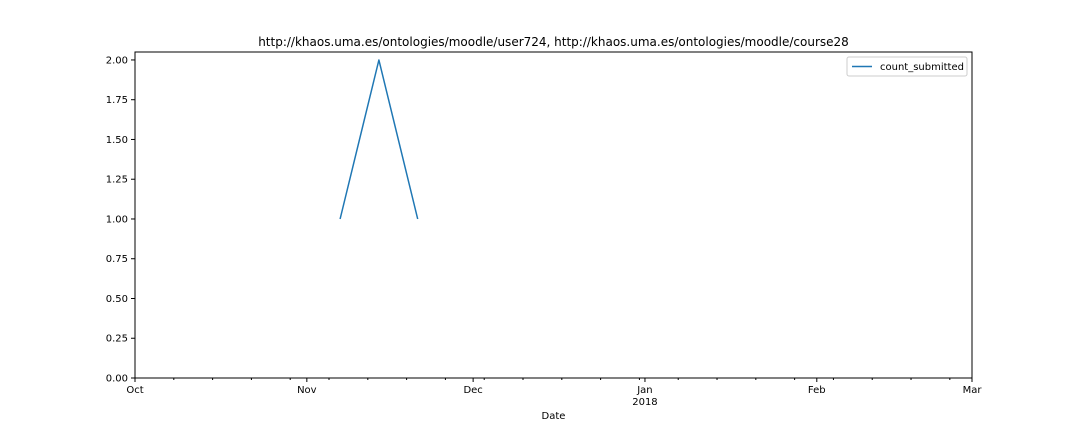 This screenshot has width=1080, height=432. I want to click on y-tick-label: 0.00, so click(117, 379).